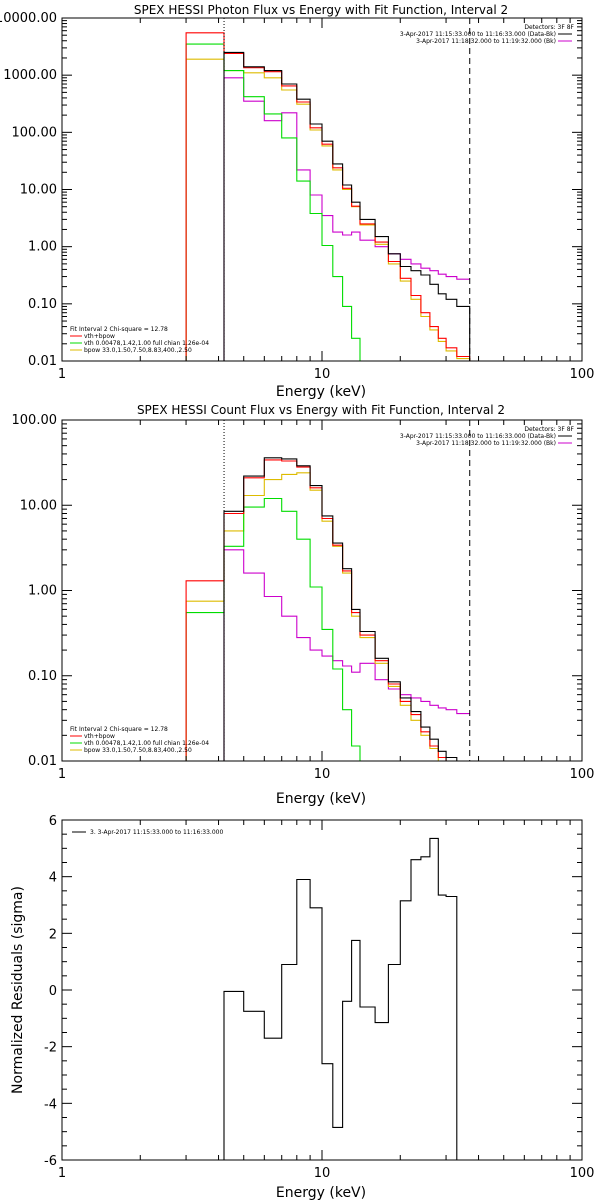 This screenshot has width=600, height=1200. I want to click on y-tick-label: -6, so click(50, 1161).